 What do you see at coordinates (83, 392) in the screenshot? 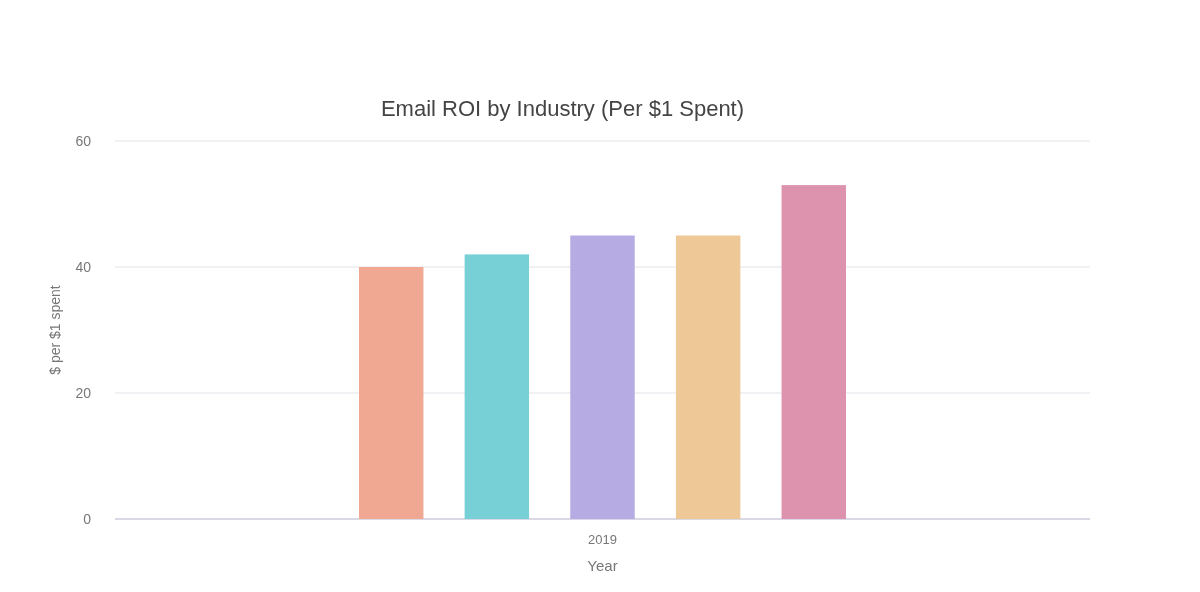
I see `y-tick-label: 20` at bounding box center [83, 392].